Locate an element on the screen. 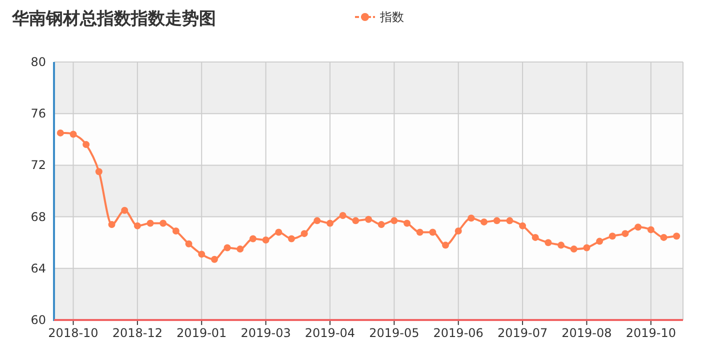  chart-title: 华南钢材总指数指数走势图 is located at coordinates (113, 19).